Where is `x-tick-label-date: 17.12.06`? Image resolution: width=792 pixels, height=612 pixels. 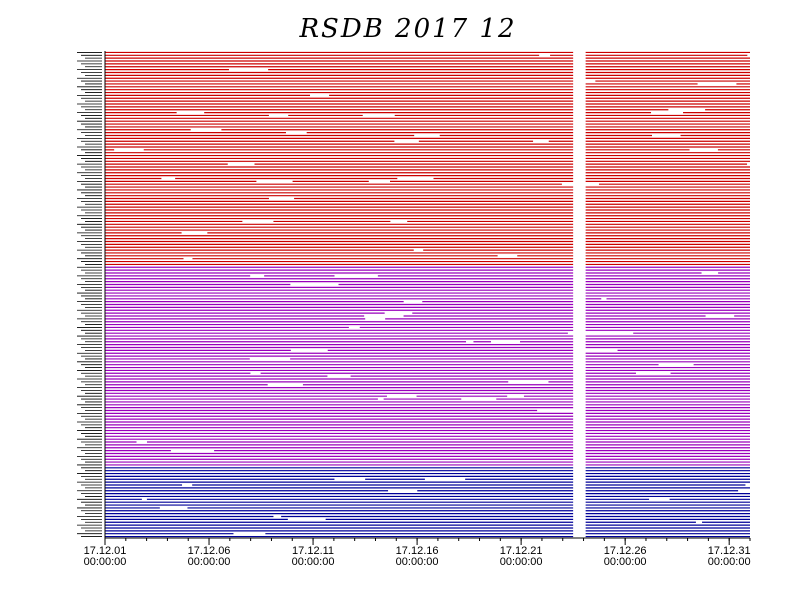
x-tick-label-date: 17.12.06 is located at coordinates (209, 551).